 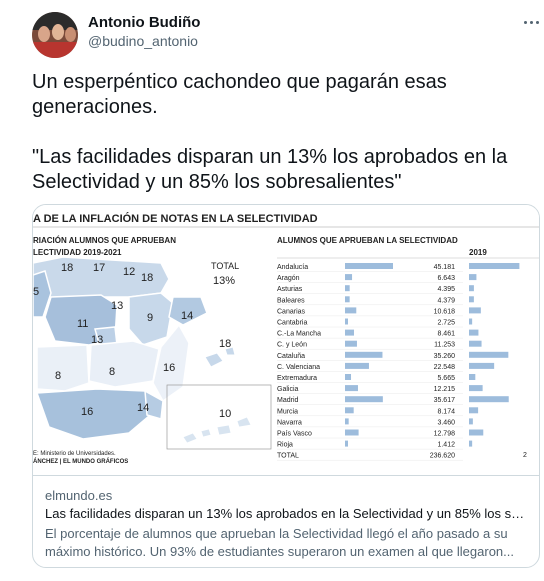 What do you see at coordinates (290, 289) in the screenshot?
I see `table-region-label: Asturias` at bounding box center [290, 289].